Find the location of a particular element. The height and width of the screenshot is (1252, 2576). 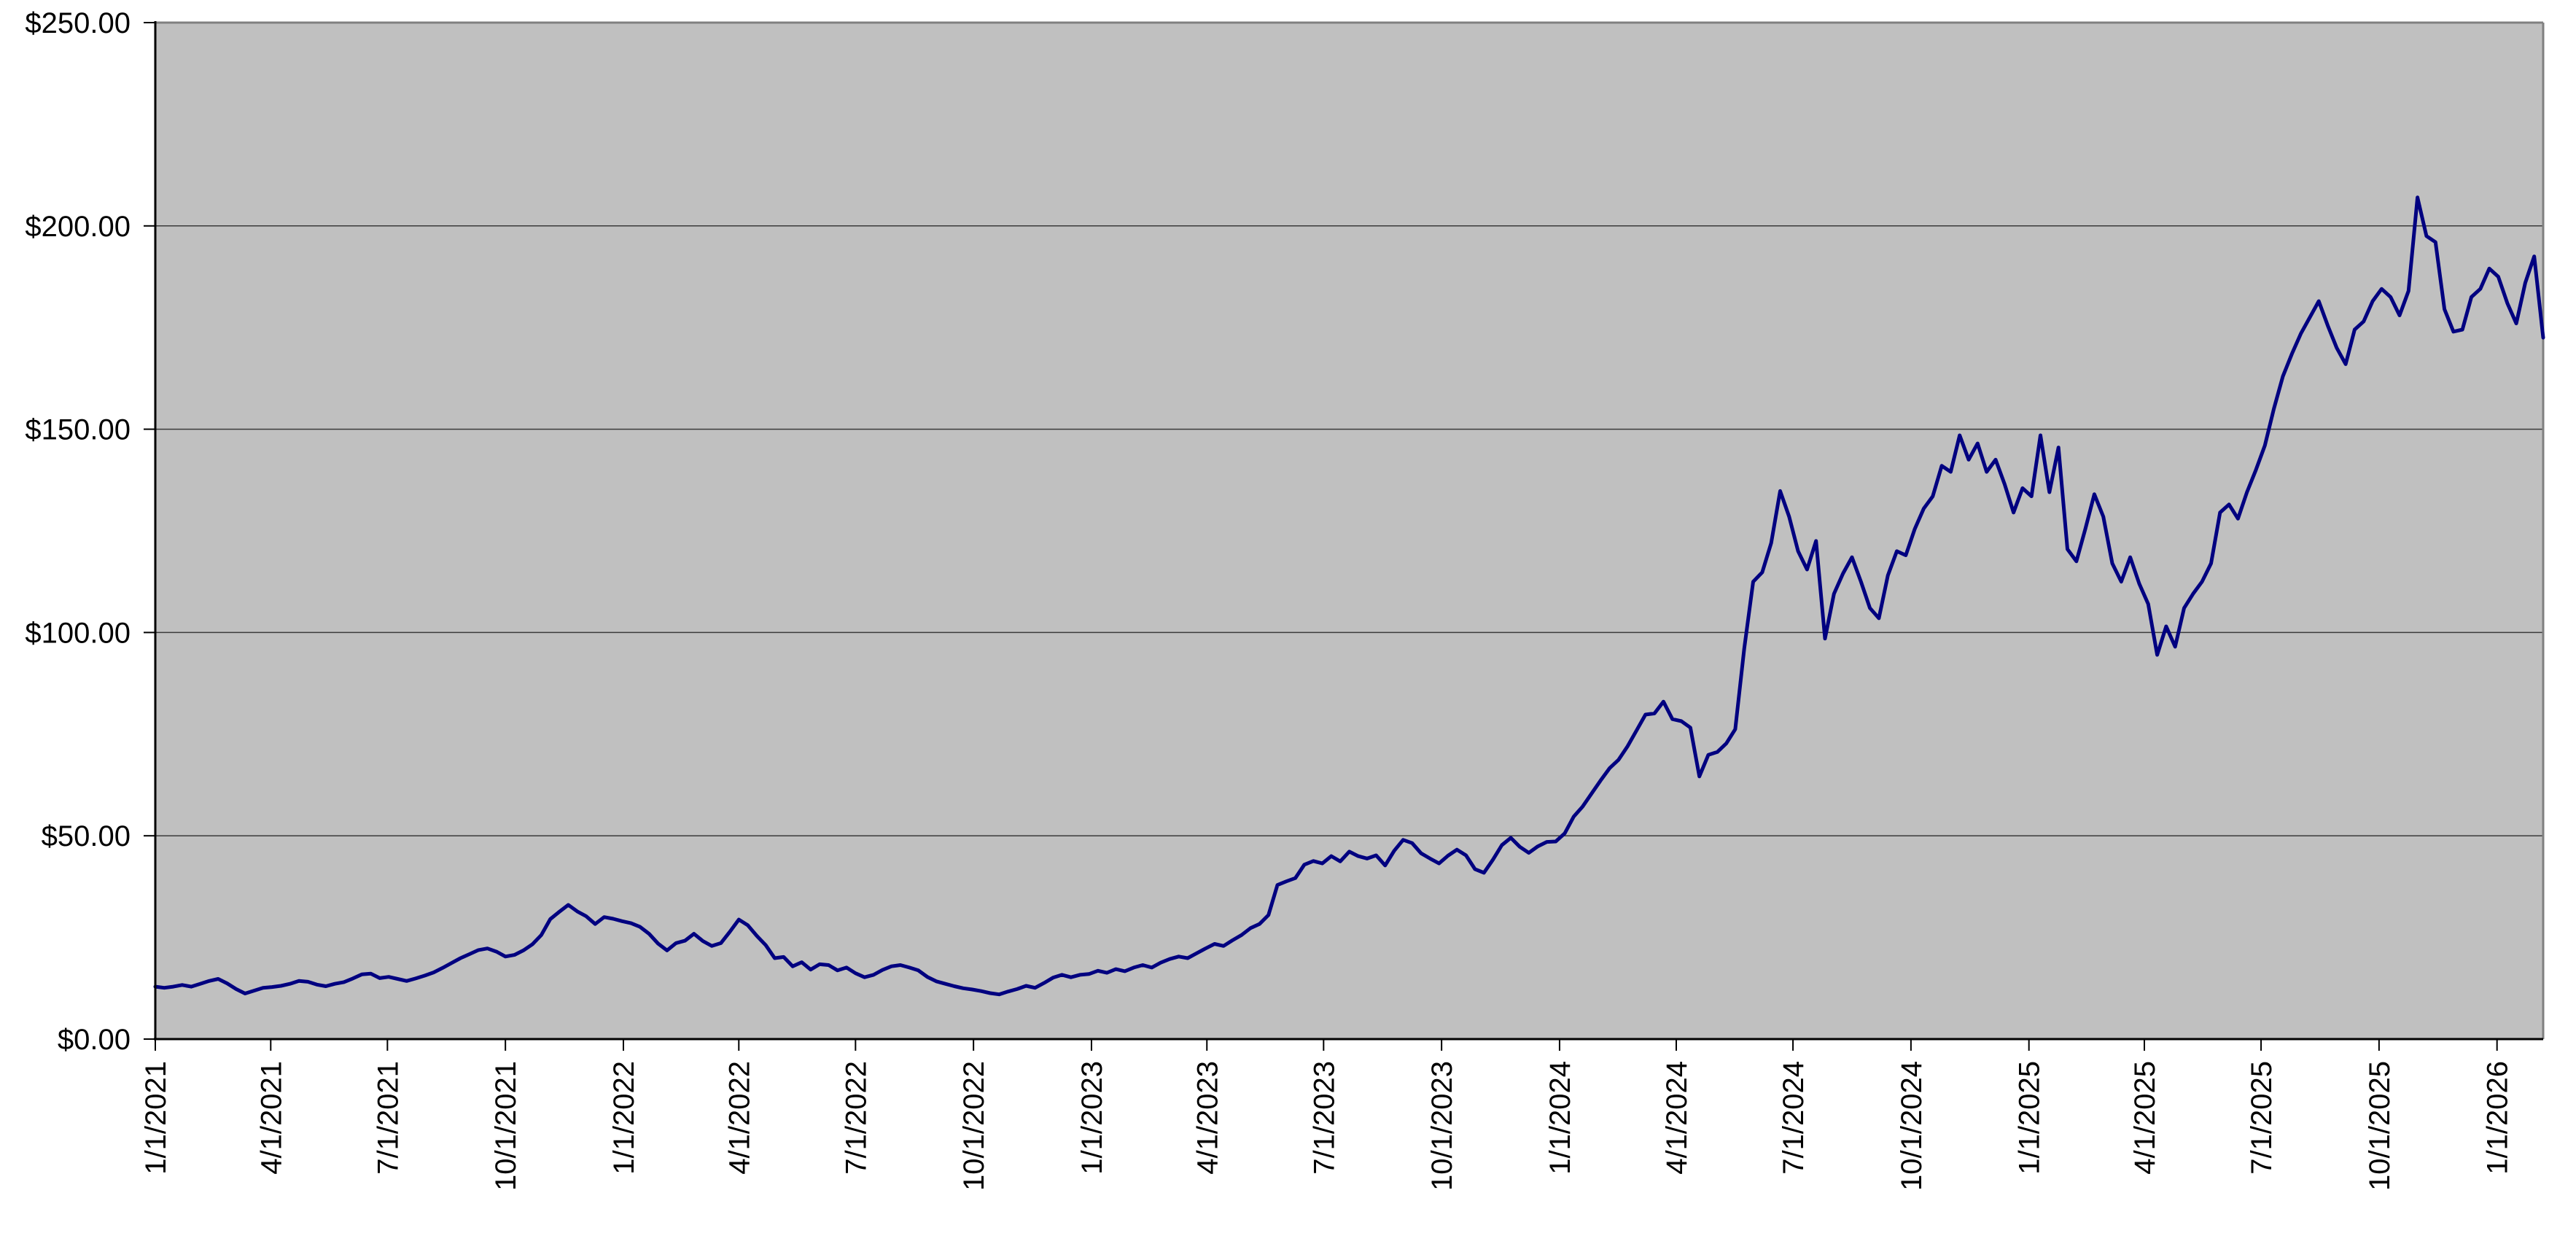

x-axis-label: 7/1/2021 is located at coordinates (388, 1118).